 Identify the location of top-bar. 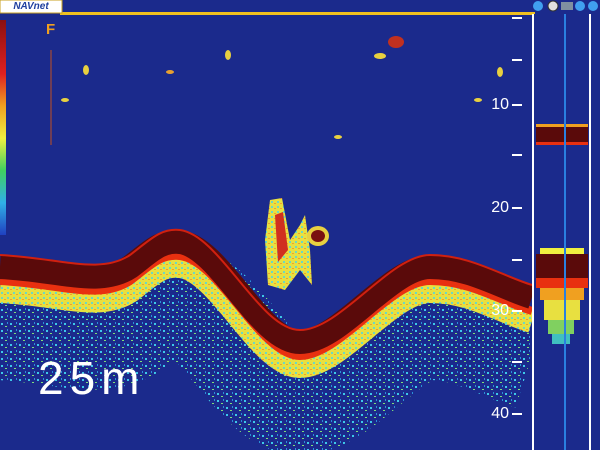
(300, 7).